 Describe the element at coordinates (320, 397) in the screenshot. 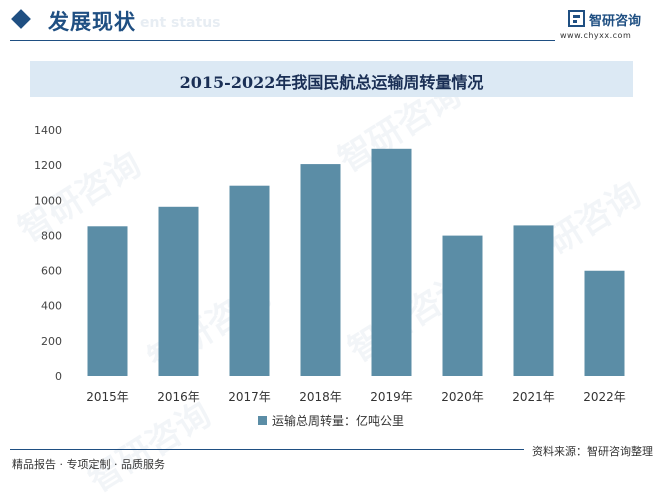

I see `x-tick-label: 2018年` at that location.